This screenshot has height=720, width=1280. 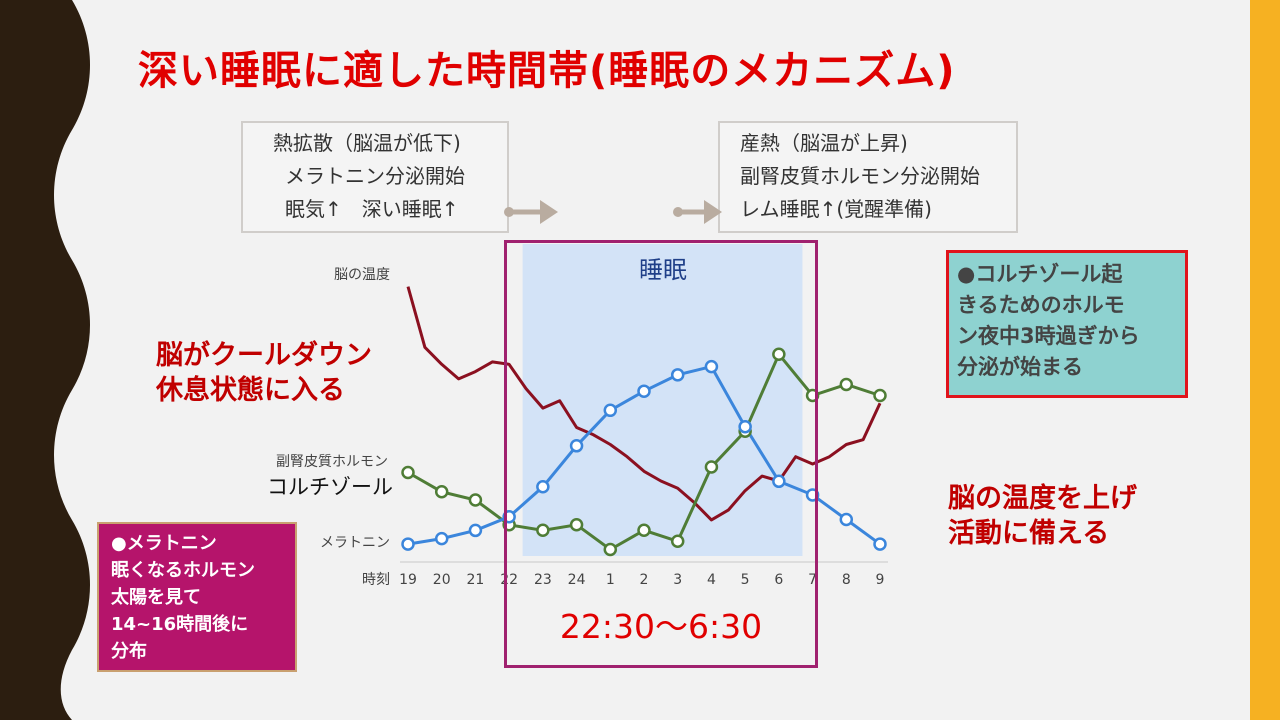 I want to click on melatonin-info-box: ●メラトニン 眠くなるホルモン 太陽を見て 14~16時間後に 分布, so click(x=197, y=597).